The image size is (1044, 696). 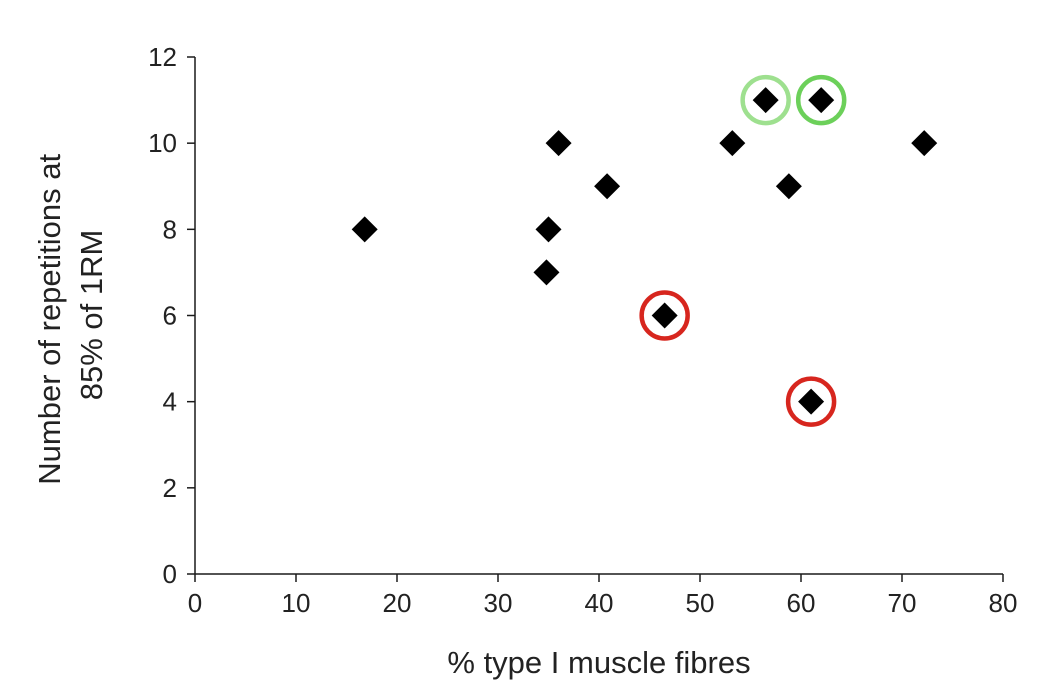 I want to click on y-axis-label-line-2: 85% of 1RM, so click(x=91, y=315).